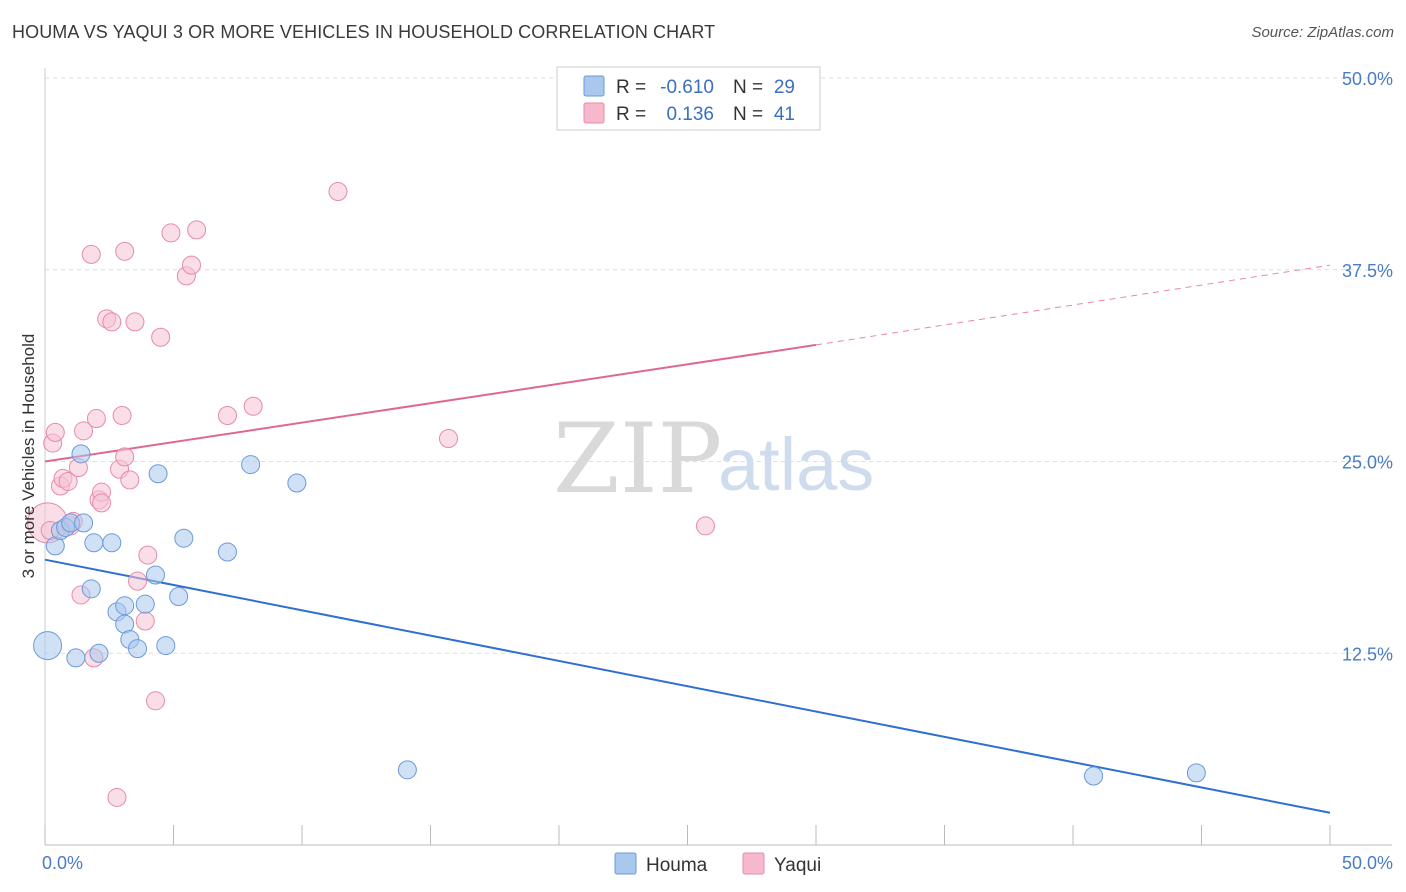 The height and width of the screenshot is (892, 1406). I want to click on y-tick-label-2: 37.5%, so click(1367, 271).